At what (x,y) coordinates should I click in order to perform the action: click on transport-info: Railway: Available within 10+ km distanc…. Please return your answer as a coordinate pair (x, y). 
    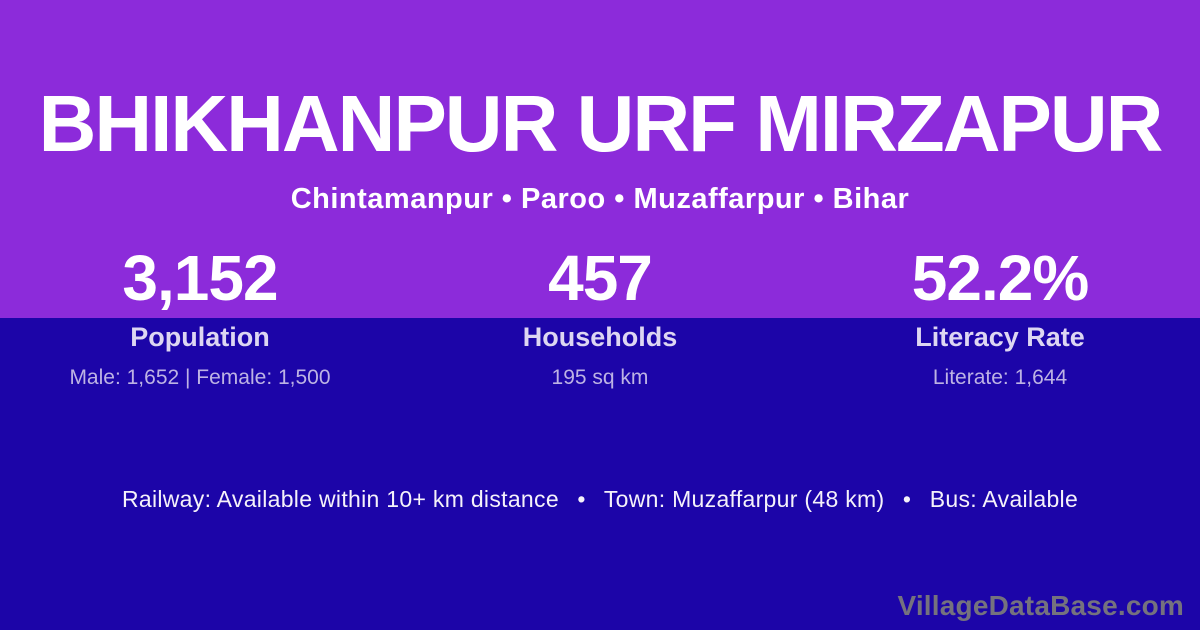
    Looking at the image, I should click on (600, 499).